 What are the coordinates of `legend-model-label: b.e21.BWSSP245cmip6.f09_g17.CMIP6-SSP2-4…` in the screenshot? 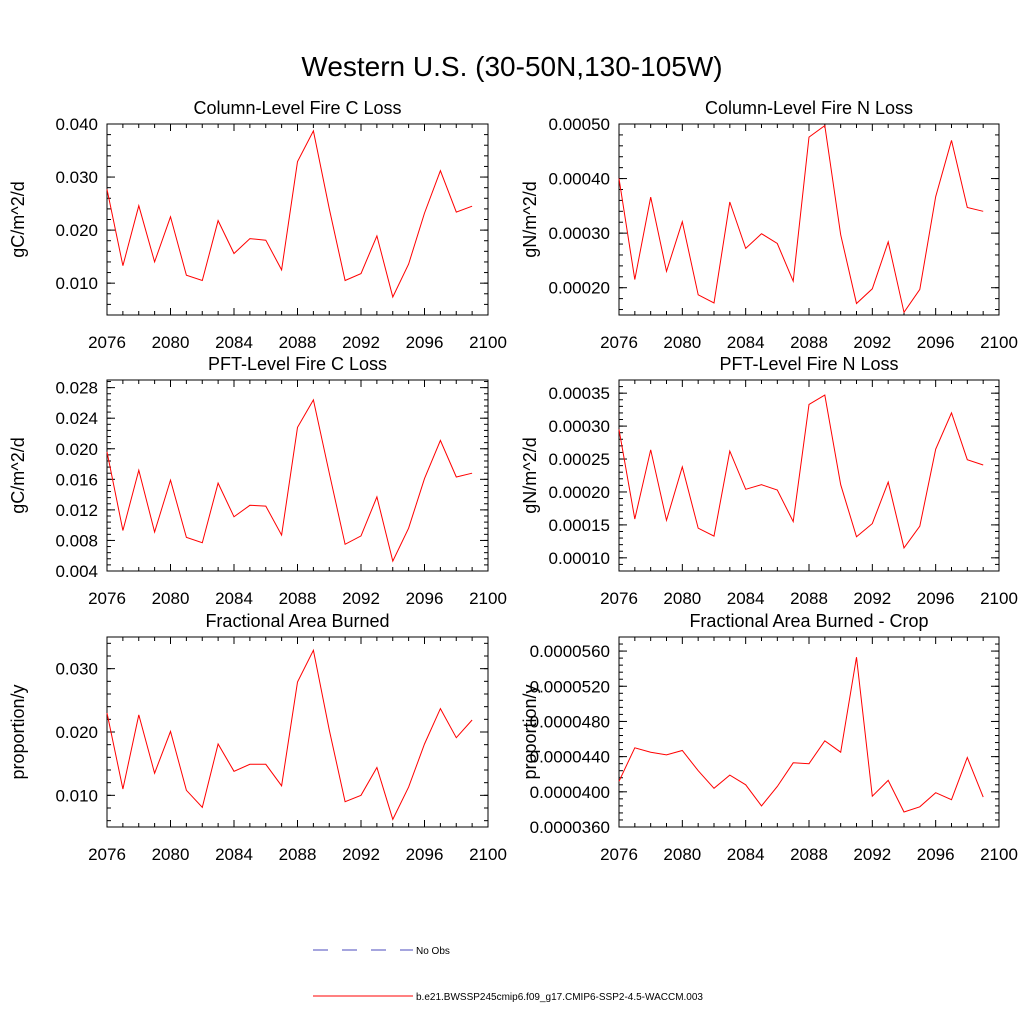 It's located at (559, 997).